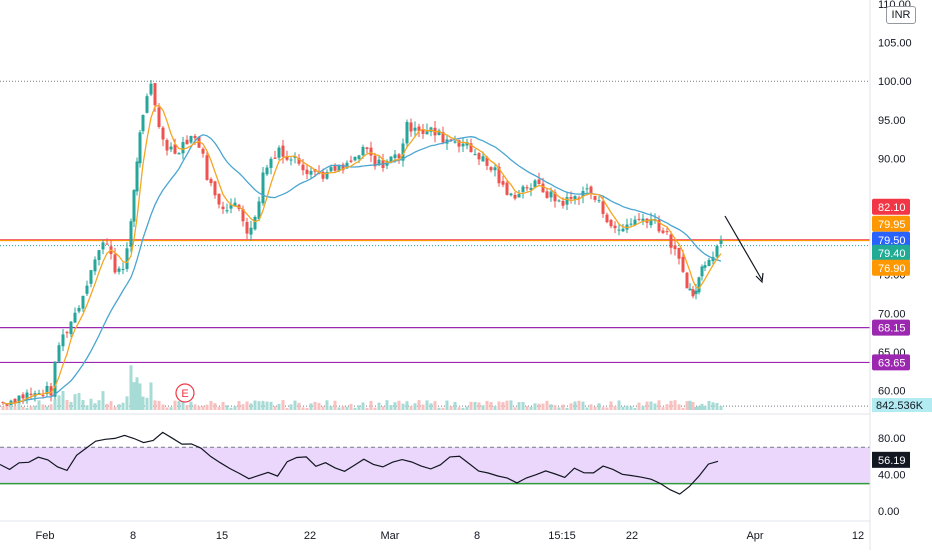 This screenshot has width=932, height=555. I want to click on earnings-marker-label: E, so click(184, 394).